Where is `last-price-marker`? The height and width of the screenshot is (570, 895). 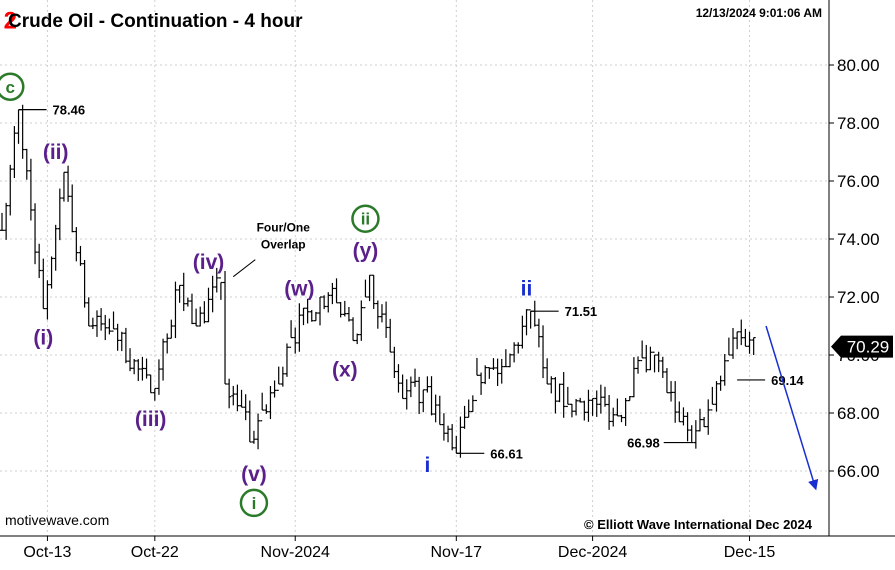
last-price-marker is located at coordinates (862, 346).